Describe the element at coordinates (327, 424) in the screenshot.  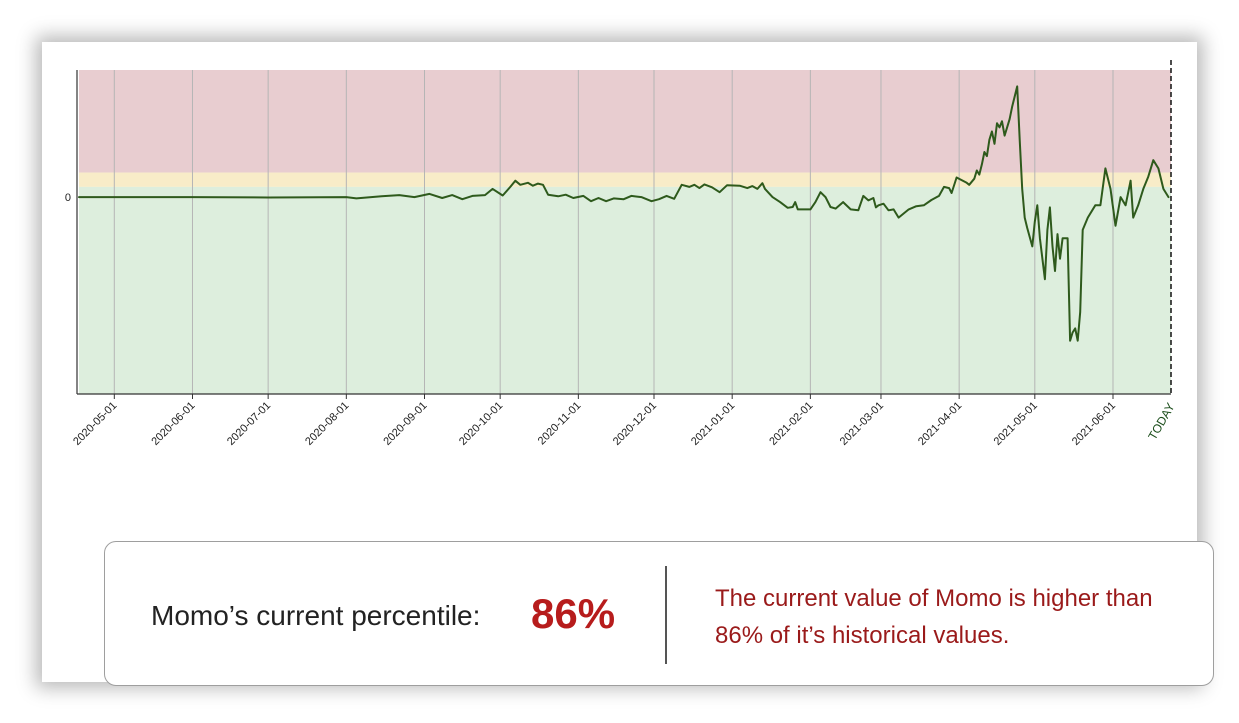
I see `x-tick-label: 2020-08-01` at that location.